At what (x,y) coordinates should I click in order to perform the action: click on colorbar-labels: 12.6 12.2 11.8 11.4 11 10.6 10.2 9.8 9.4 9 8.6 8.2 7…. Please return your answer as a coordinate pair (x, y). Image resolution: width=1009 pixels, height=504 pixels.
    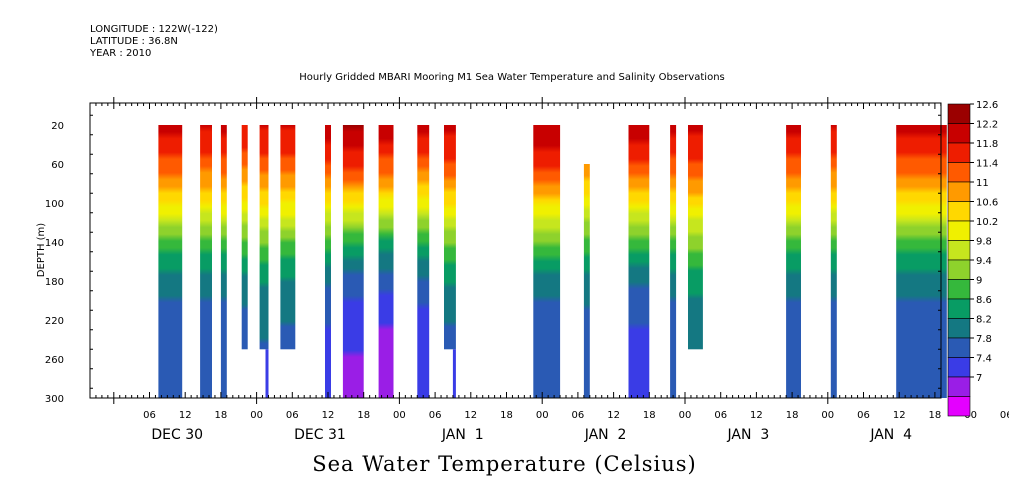
    Looking at the image, I should click on (987, 242).